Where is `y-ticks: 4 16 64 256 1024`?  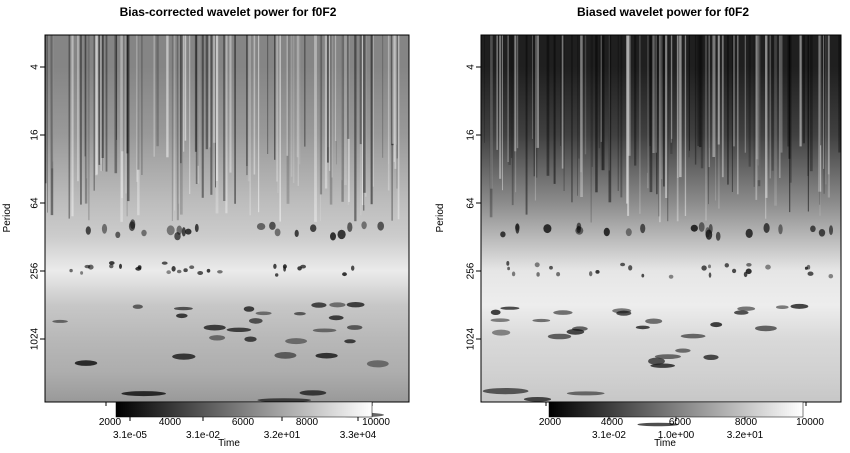 y-ticks: 4 16 64 256 1024 is located at coordinates (37, 207).